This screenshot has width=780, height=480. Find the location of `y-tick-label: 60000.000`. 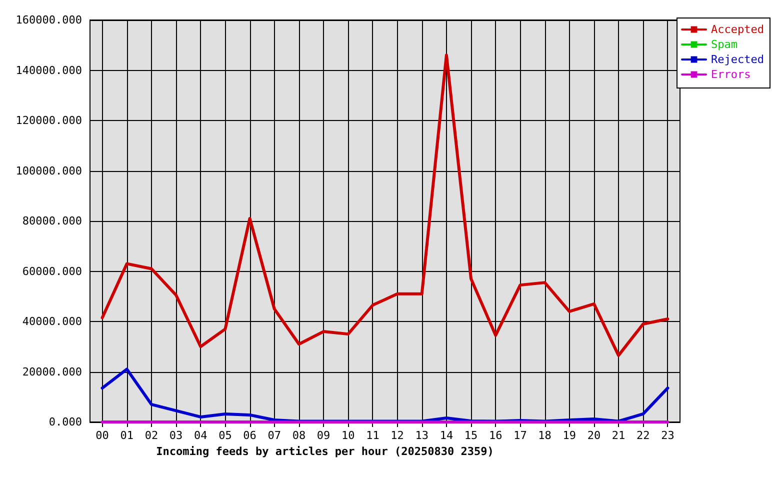

y-tick-label: 60000.000 is located at coordinates (52, 271).